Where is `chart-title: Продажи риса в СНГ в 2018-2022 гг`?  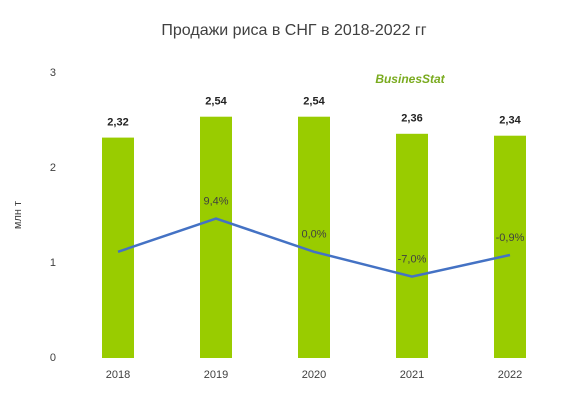 chart-title: Продажи риса в СНГ в 2018-2022 гг is located at coordinates (293, 30).